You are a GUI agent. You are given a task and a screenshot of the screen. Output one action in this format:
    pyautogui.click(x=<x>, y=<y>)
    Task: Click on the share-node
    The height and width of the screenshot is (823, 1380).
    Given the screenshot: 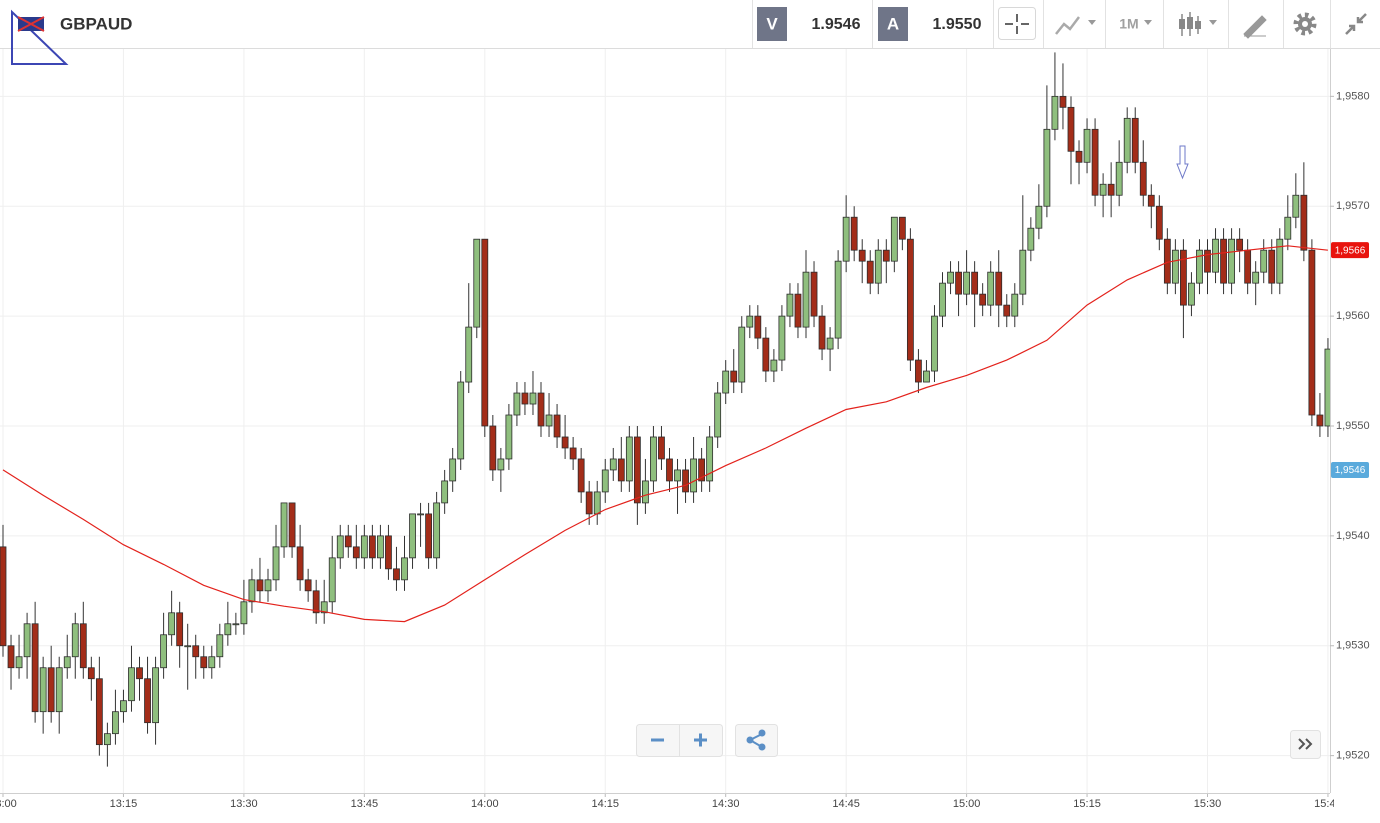 What is the action you would take?
    pyautogui.click(x=750, y=740)
    